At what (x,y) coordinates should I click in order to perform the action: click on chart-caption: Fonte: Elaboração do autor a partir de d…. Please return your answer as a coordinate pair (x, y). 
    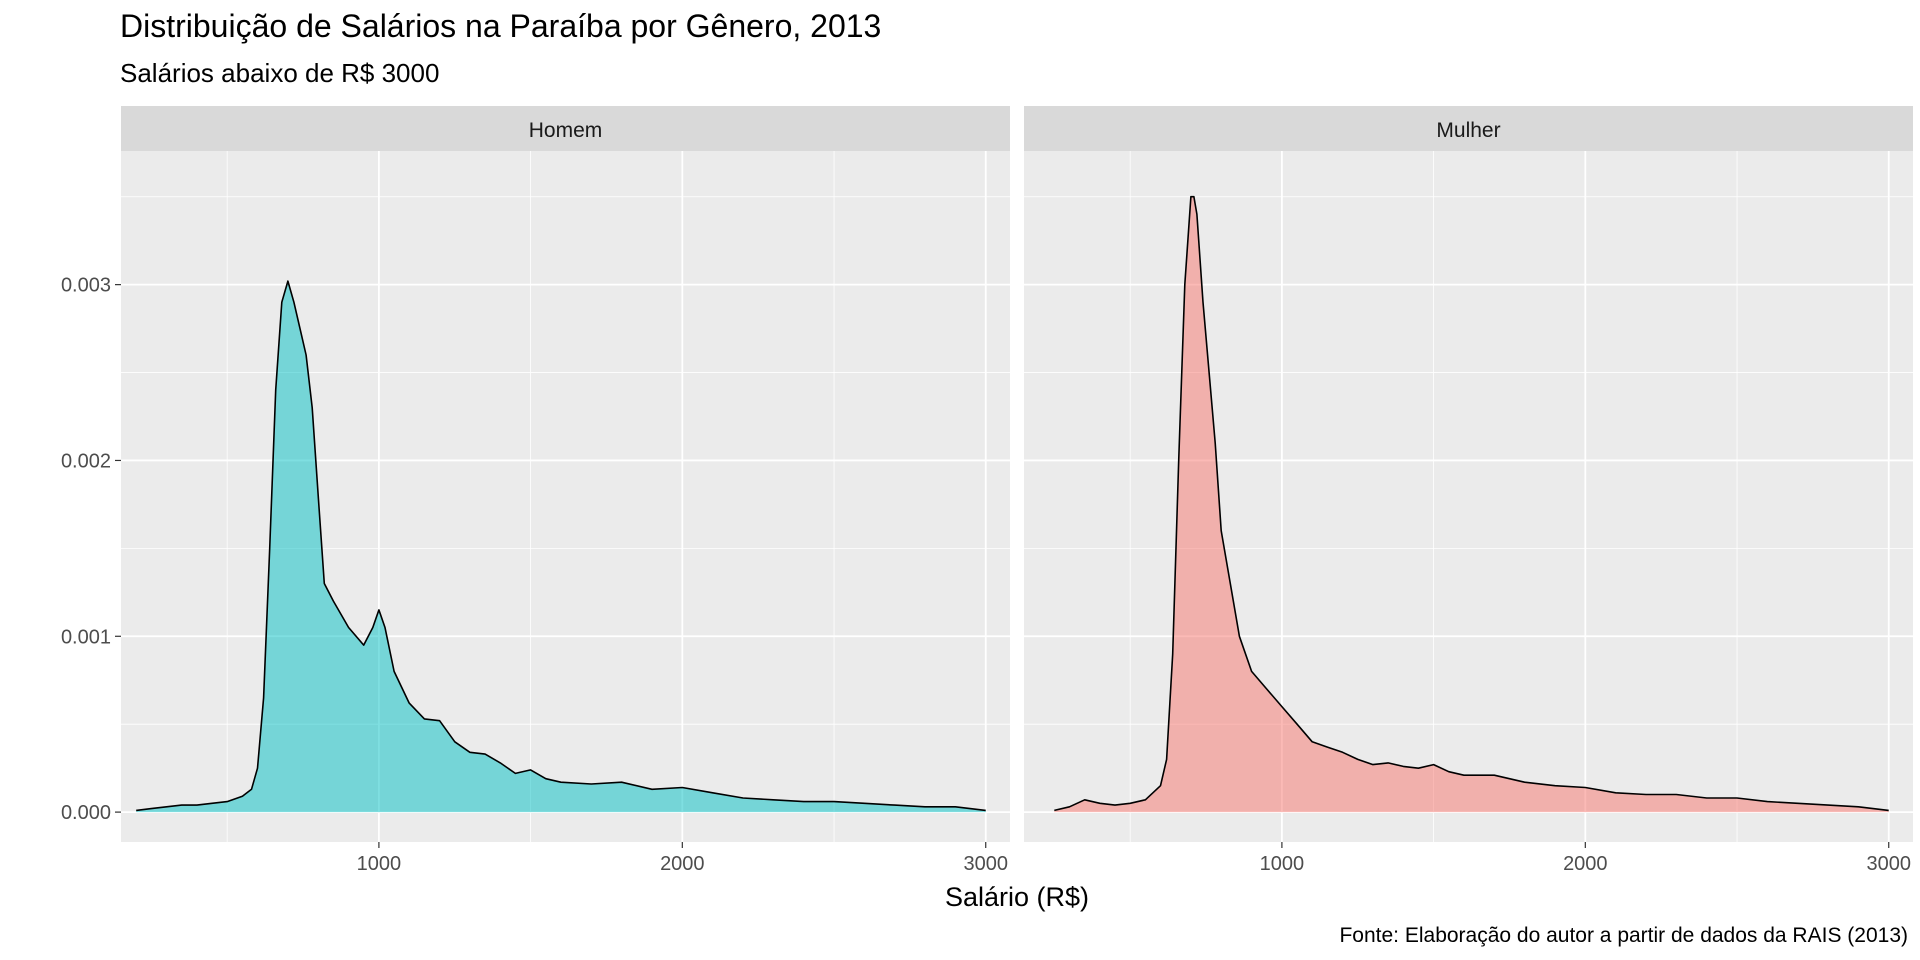
    Looking at the image, I should click on (1623, 935).